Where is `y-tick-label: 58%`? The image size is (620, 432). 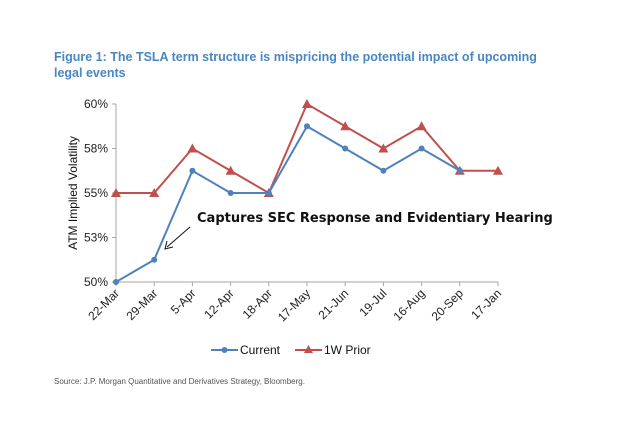
y-tick-label: 58% is located at coordinates (96, 149).